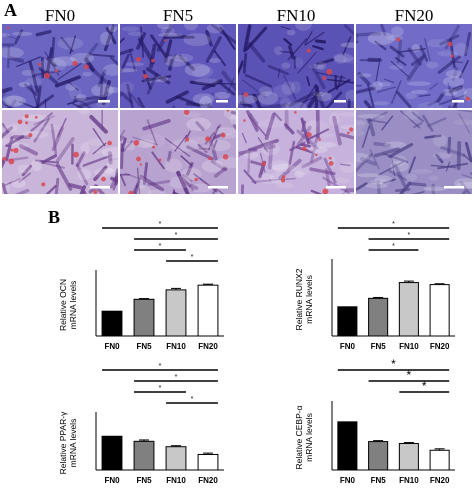 Image resolution: width=474 pixels, height=494 pixels. Describe the element at coordinates (178, 155) in the screenshot. I see `micrograph-high-mag-fn5` at that location.